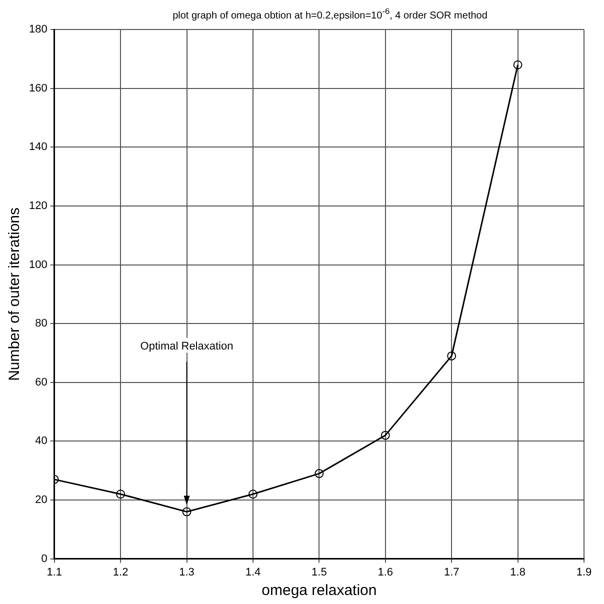 Image resolution: width=604 pixels, height=604 pixels. I want to click on y-axis-title: Number of outer iterations, so click(15, 294).